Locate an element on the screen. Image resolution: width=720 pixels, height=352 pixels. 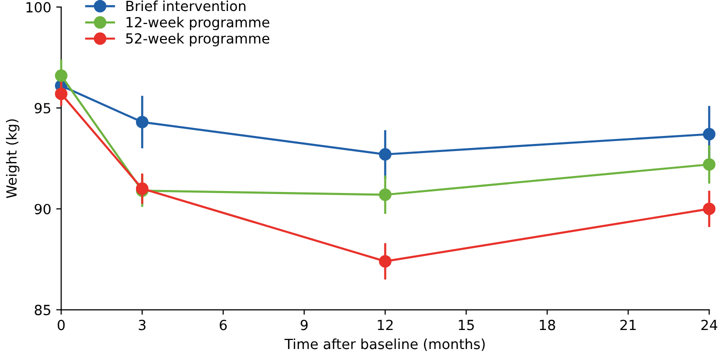
legend-label: Brief intervention is located at coordinates (186, 6).